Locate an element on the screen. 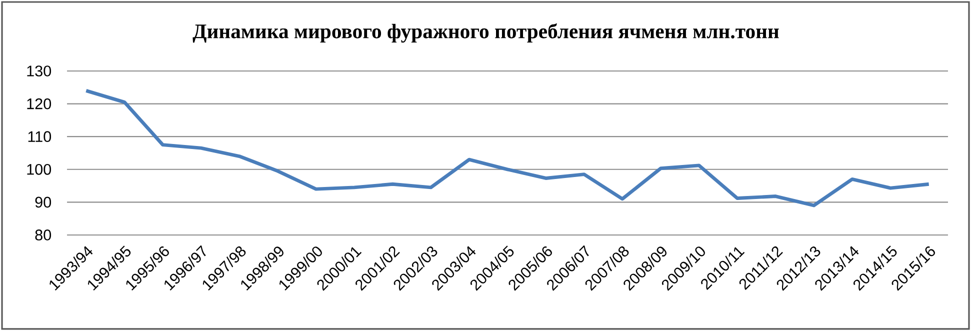 This screenshot has height=331, width=971. chart-title: Динамика мирового фуражного потребления ячменя млн.тонн is located at coordinates (485, 33).